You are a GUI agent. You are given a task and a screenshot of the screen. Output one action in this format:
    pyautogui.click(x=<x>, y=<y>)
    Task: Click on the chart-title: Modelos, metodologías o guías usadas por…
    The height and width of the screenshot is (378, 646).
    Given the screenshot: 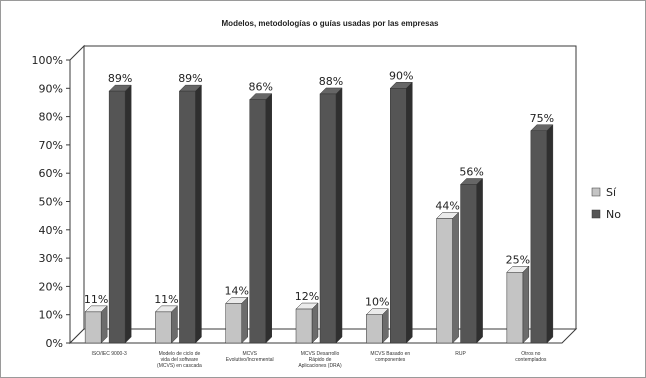 What is the action you would take?
    pyautogui.click(x=331, y=23)
    